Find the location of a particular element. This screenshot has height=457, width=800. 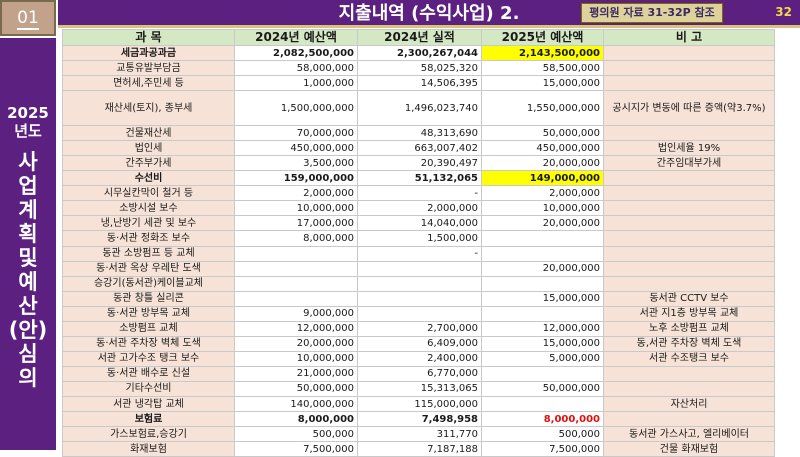

table-row: 기타수선비 50,000,000 15,313,065 50,000,000 is located at coordinates (418, 388).